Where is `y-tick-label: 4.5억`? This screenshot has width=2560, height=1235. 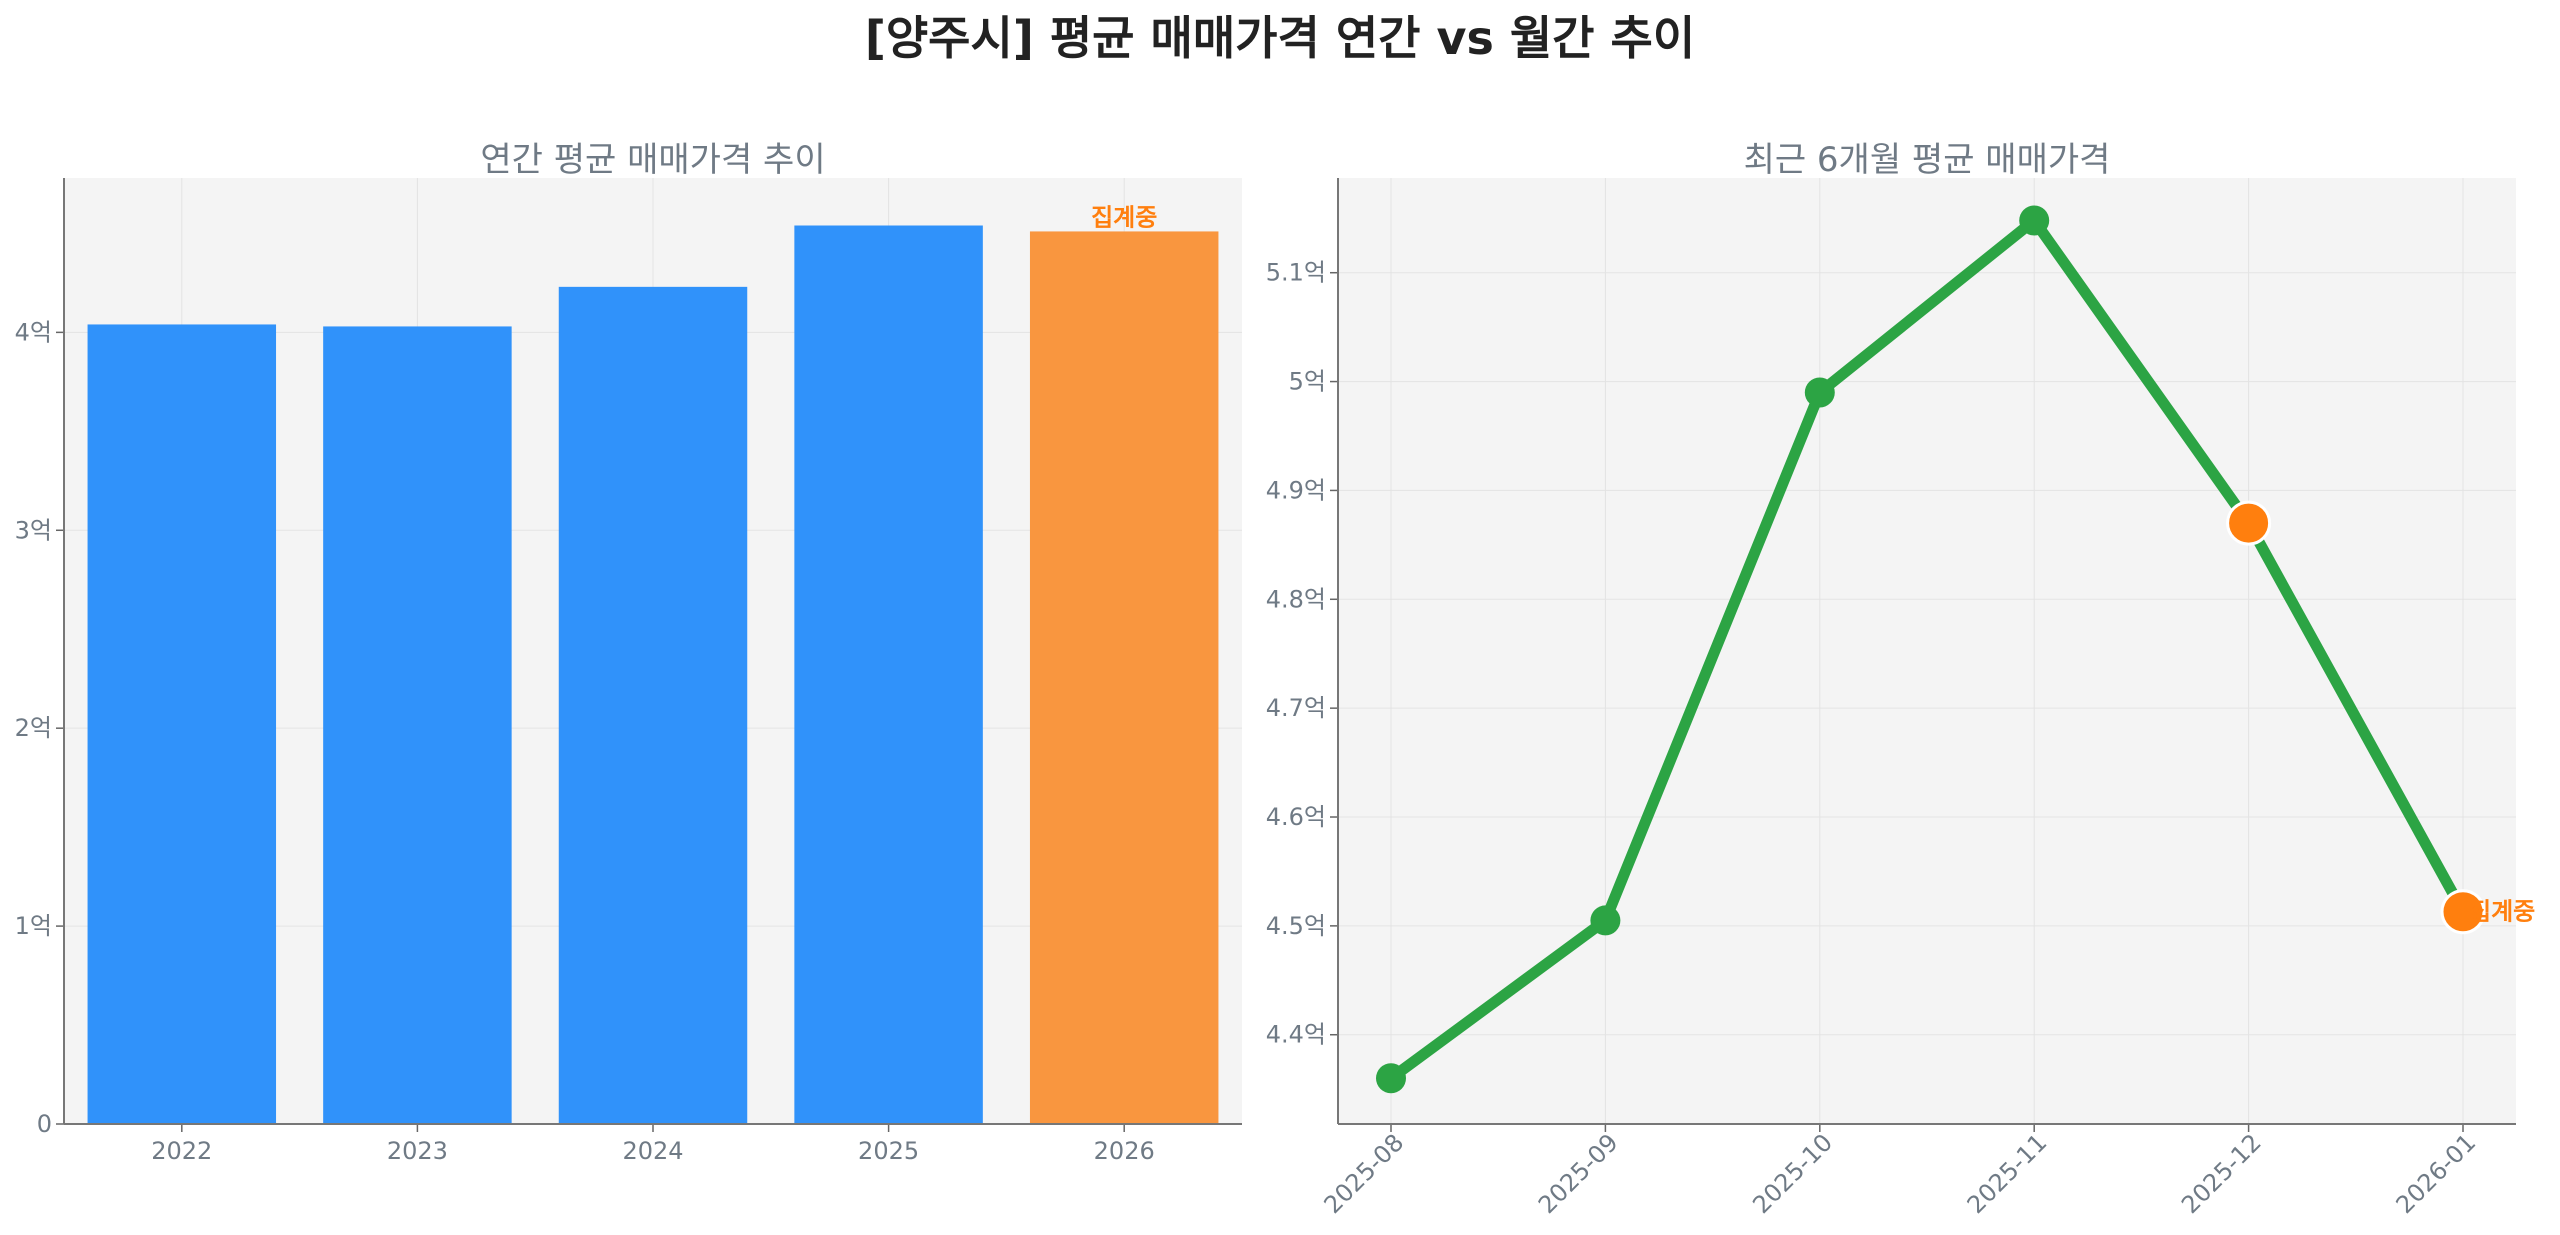
y-tick-label: 4.5억 is located at coordinates (1296, 926).